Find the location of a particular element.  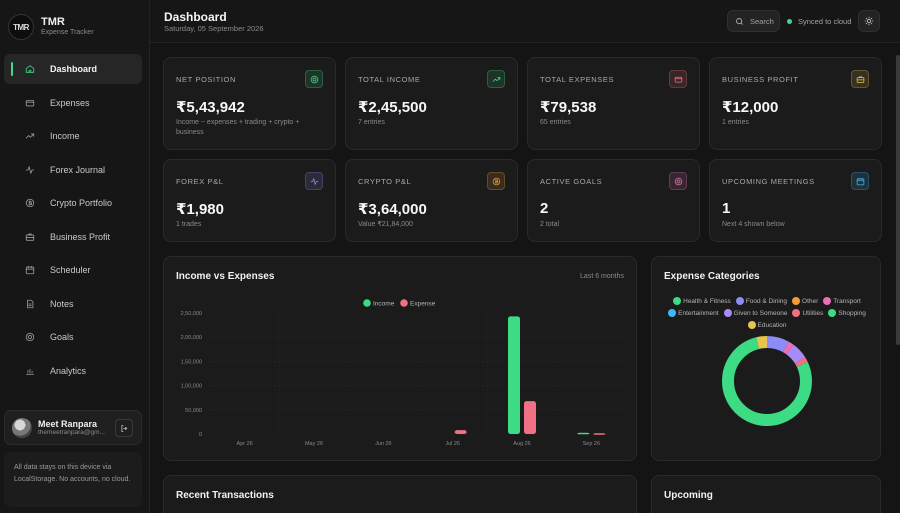

donut-slice-utilities is located at coordinates (767, 381).